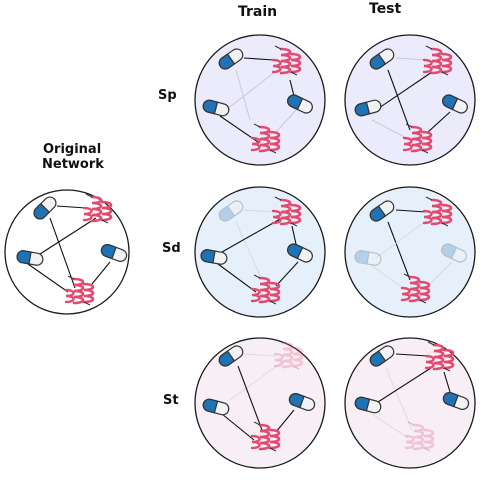 The height and width of the screenshot is (480, 497). I want to click on sp-test-network, so click(410, 100).